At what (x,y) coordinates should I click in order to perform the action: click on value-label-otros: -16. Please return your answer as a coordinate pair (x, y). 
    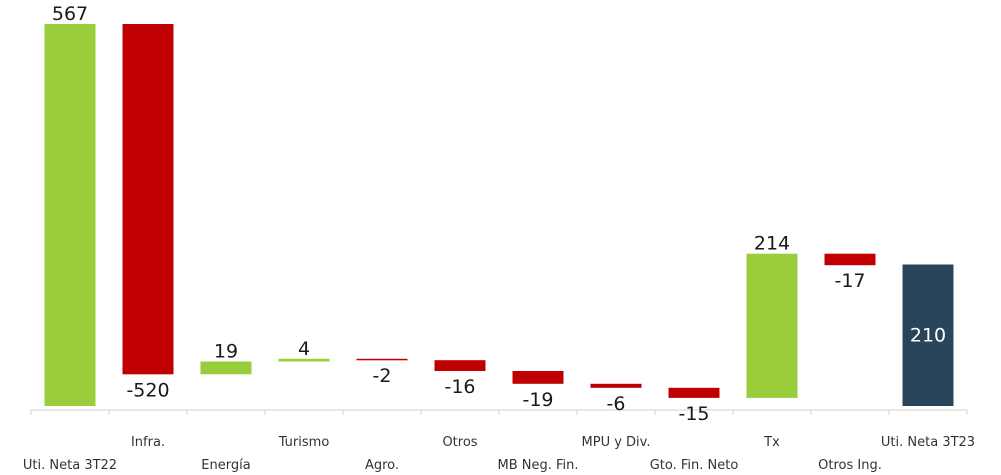
    Looking at the image, I should click on (459, 387).